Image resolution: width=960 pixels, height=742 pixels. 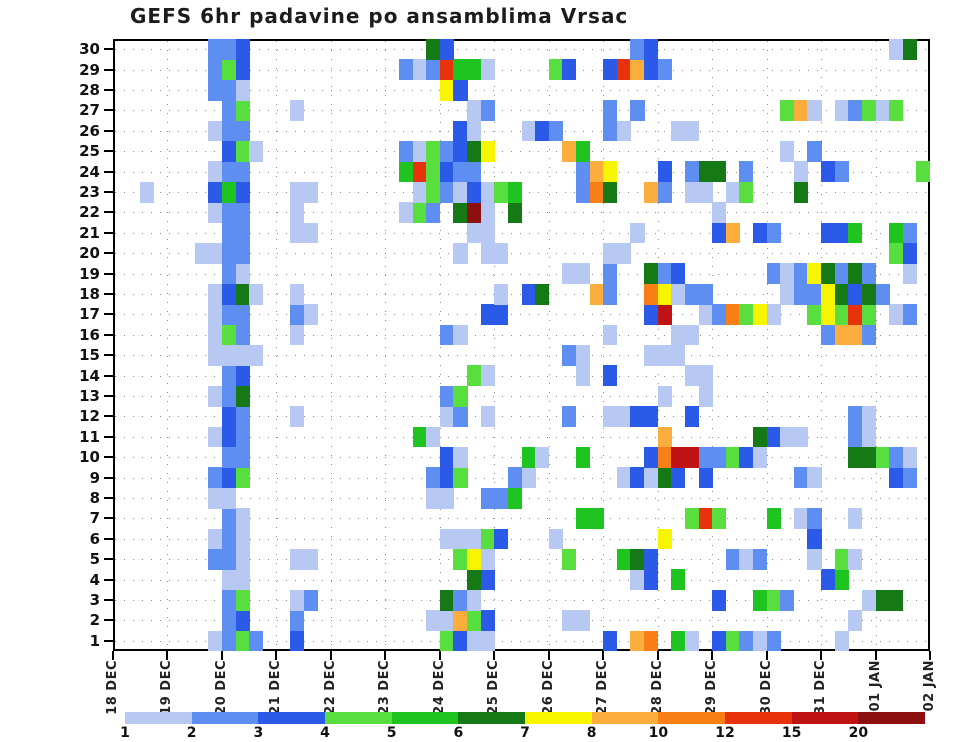 I want to click on y-axis-label: 26, so click(x=89, y=130).